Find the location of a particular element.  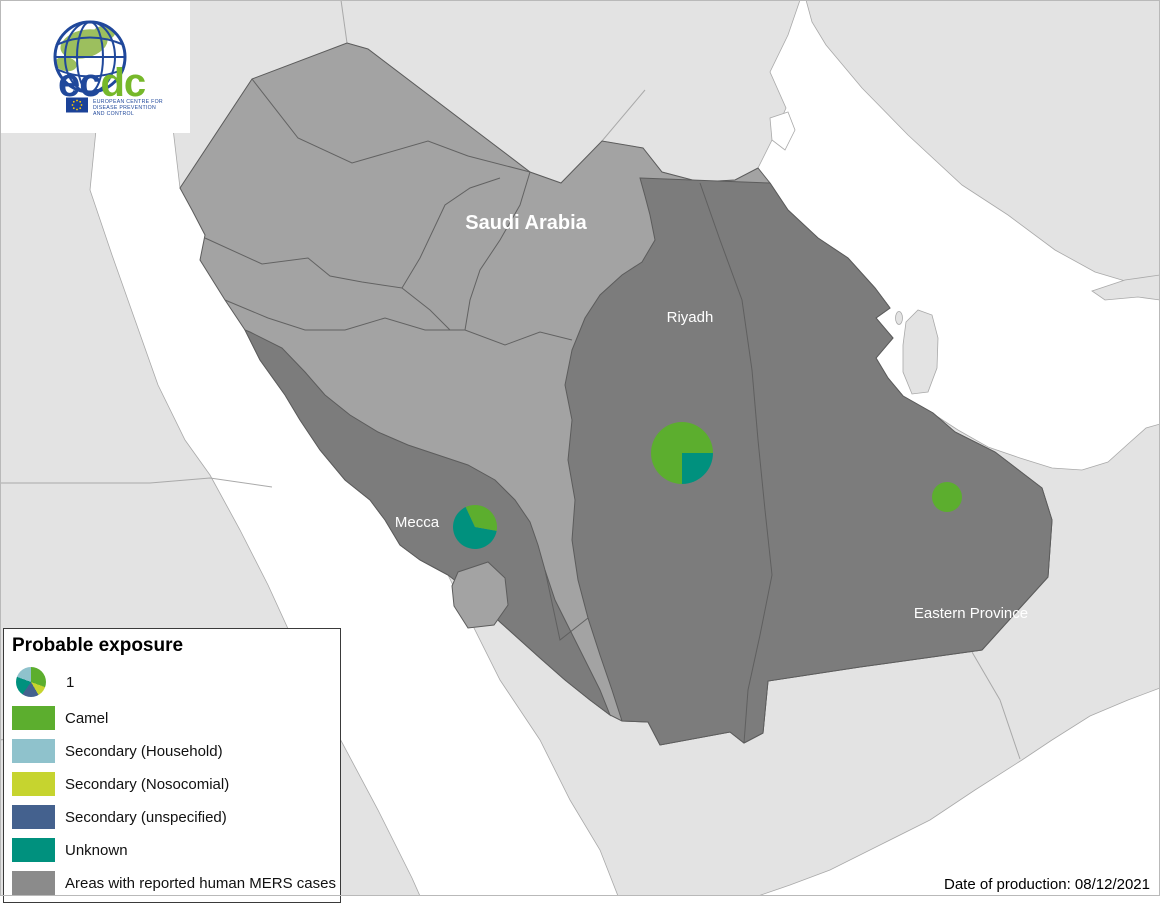

pie-riyadh is located at coordinates (682, 453).